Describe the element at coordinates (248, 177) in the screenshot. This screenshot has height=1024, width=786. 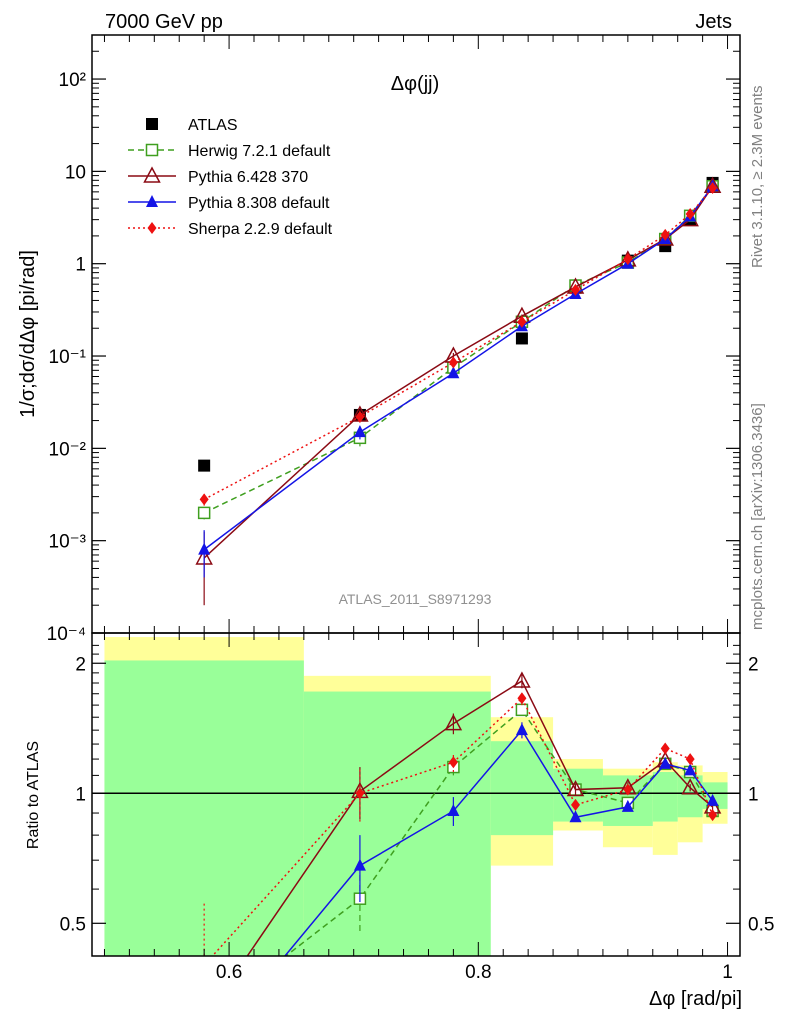
I see `legend-label: Pythia 6.428 370` at that location.